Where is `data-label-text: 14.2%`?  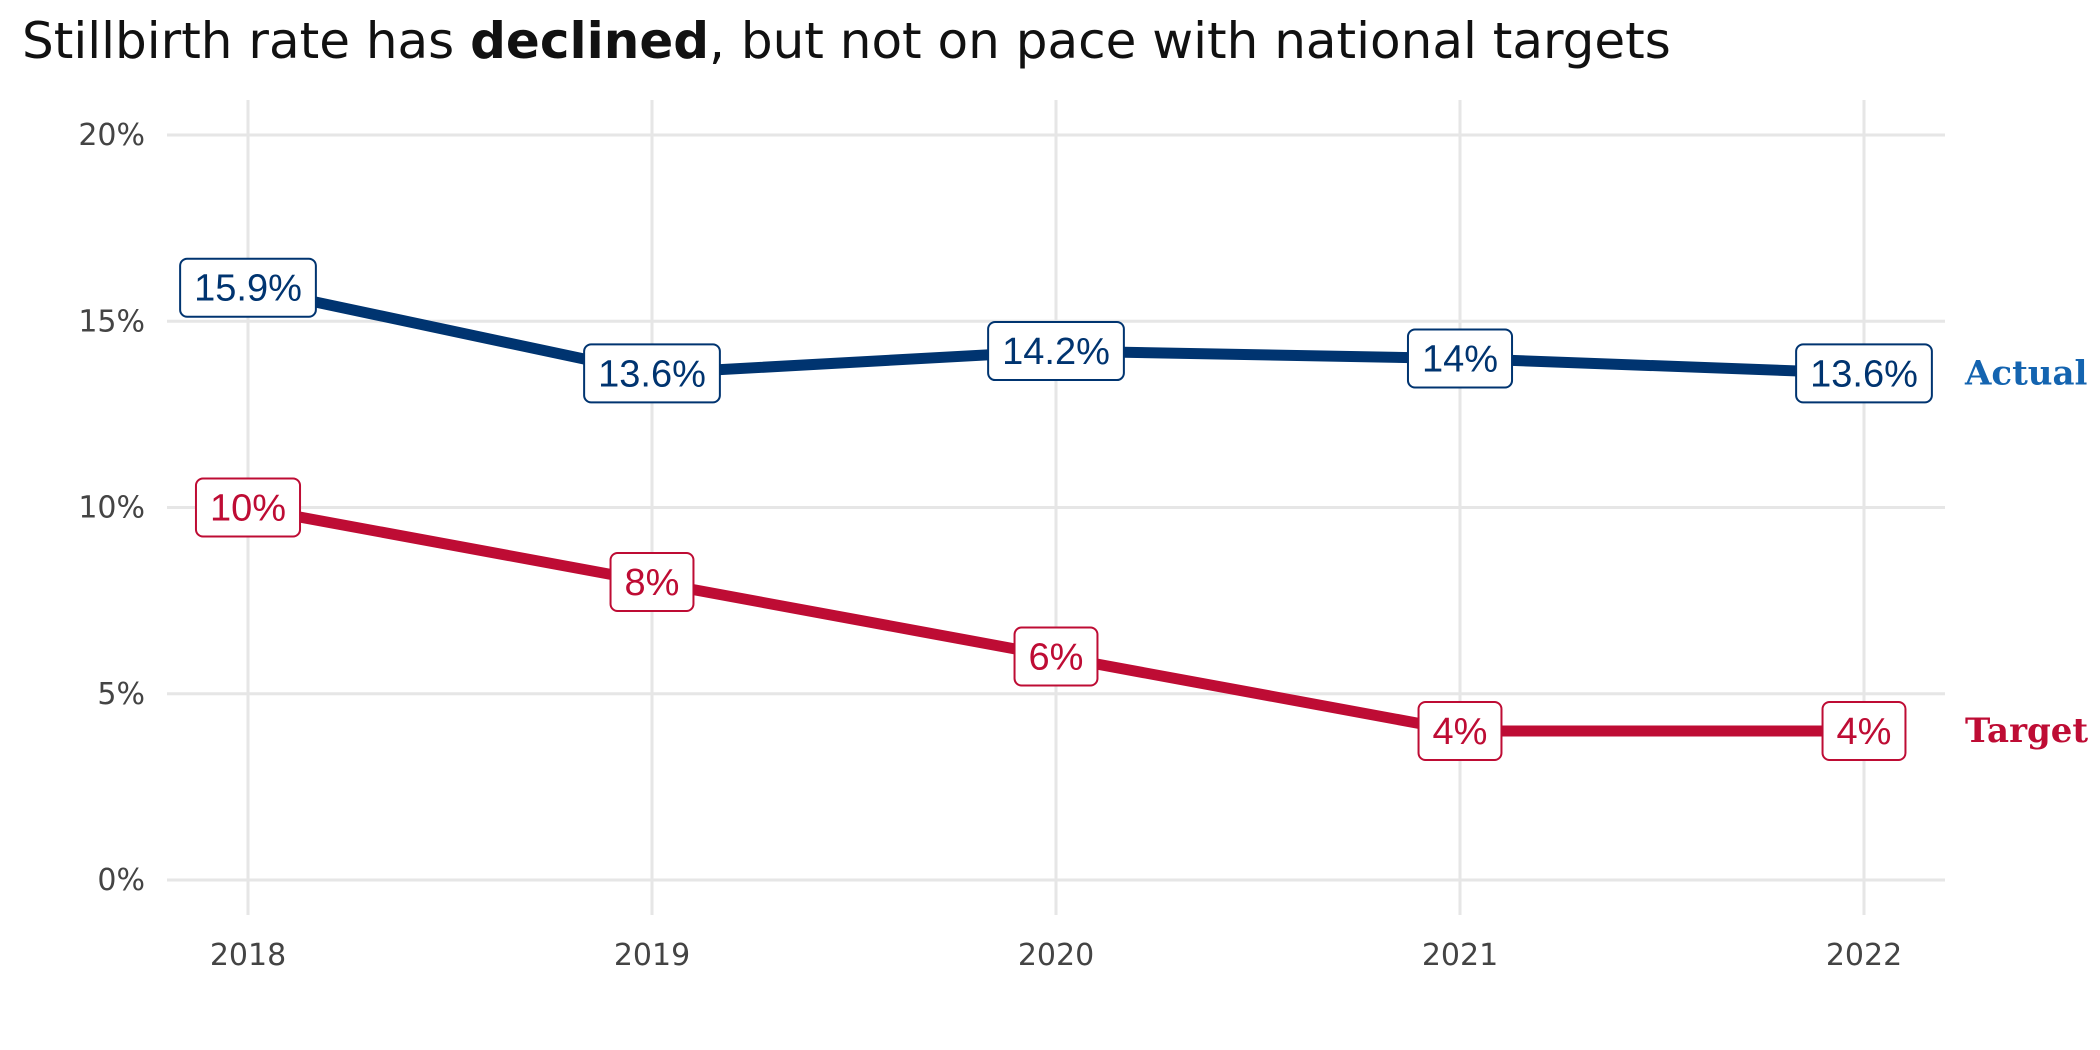
data-label-text: 14.2% is located at coordinates (1056, 352).